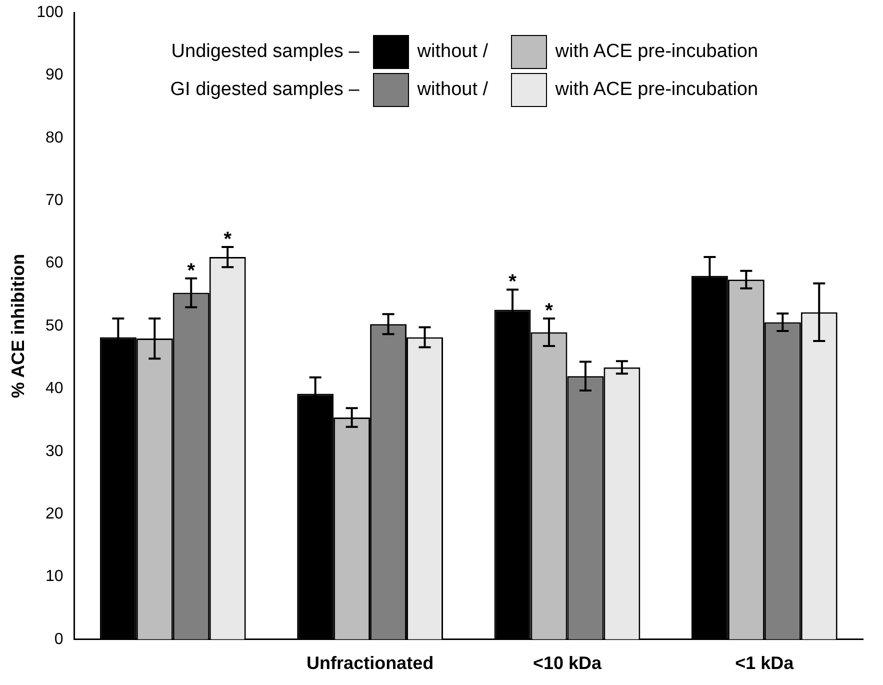 This screenshot has width=883, height=685. What do you see at coordinates (55, 325) in the screenshot?
I see `y-tick-label: 50` at bounding box center [55, 325].